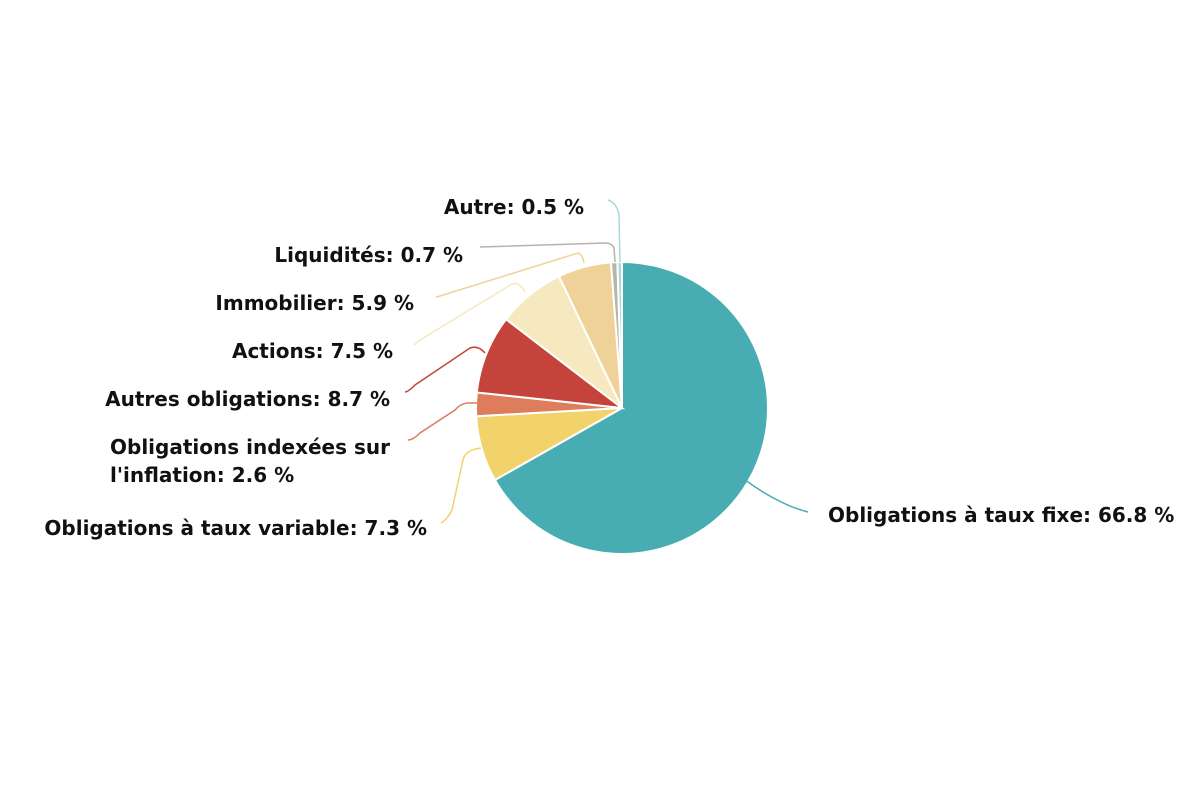  I want to click on slice-label-7: Autre: 0.5 %, so click(514, 207).